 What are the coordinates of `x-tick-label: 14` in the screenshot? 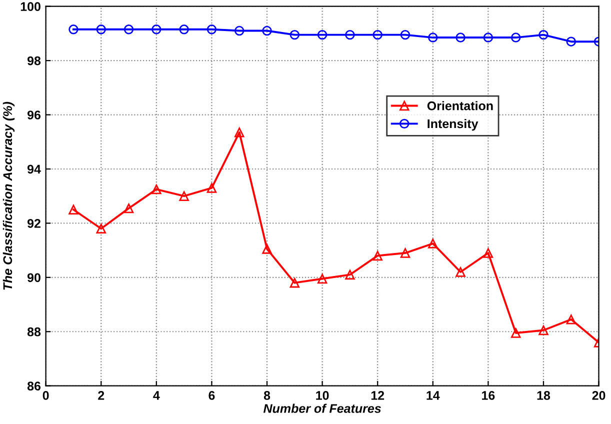 It's located at (433, 395).